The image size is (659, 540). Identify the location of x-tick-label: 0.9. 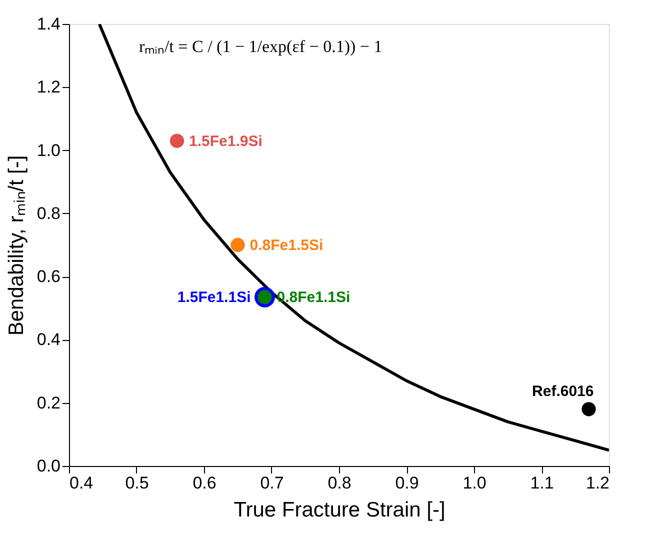
(407, 483).